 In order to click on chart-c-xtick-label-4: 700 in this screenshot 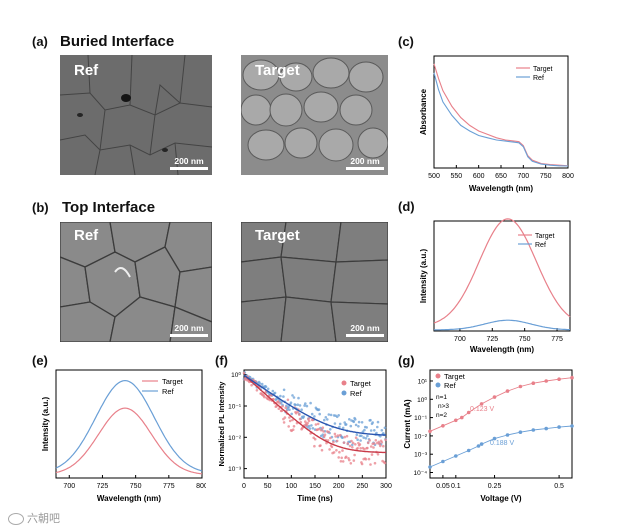, I will do `click(523, 176)`.